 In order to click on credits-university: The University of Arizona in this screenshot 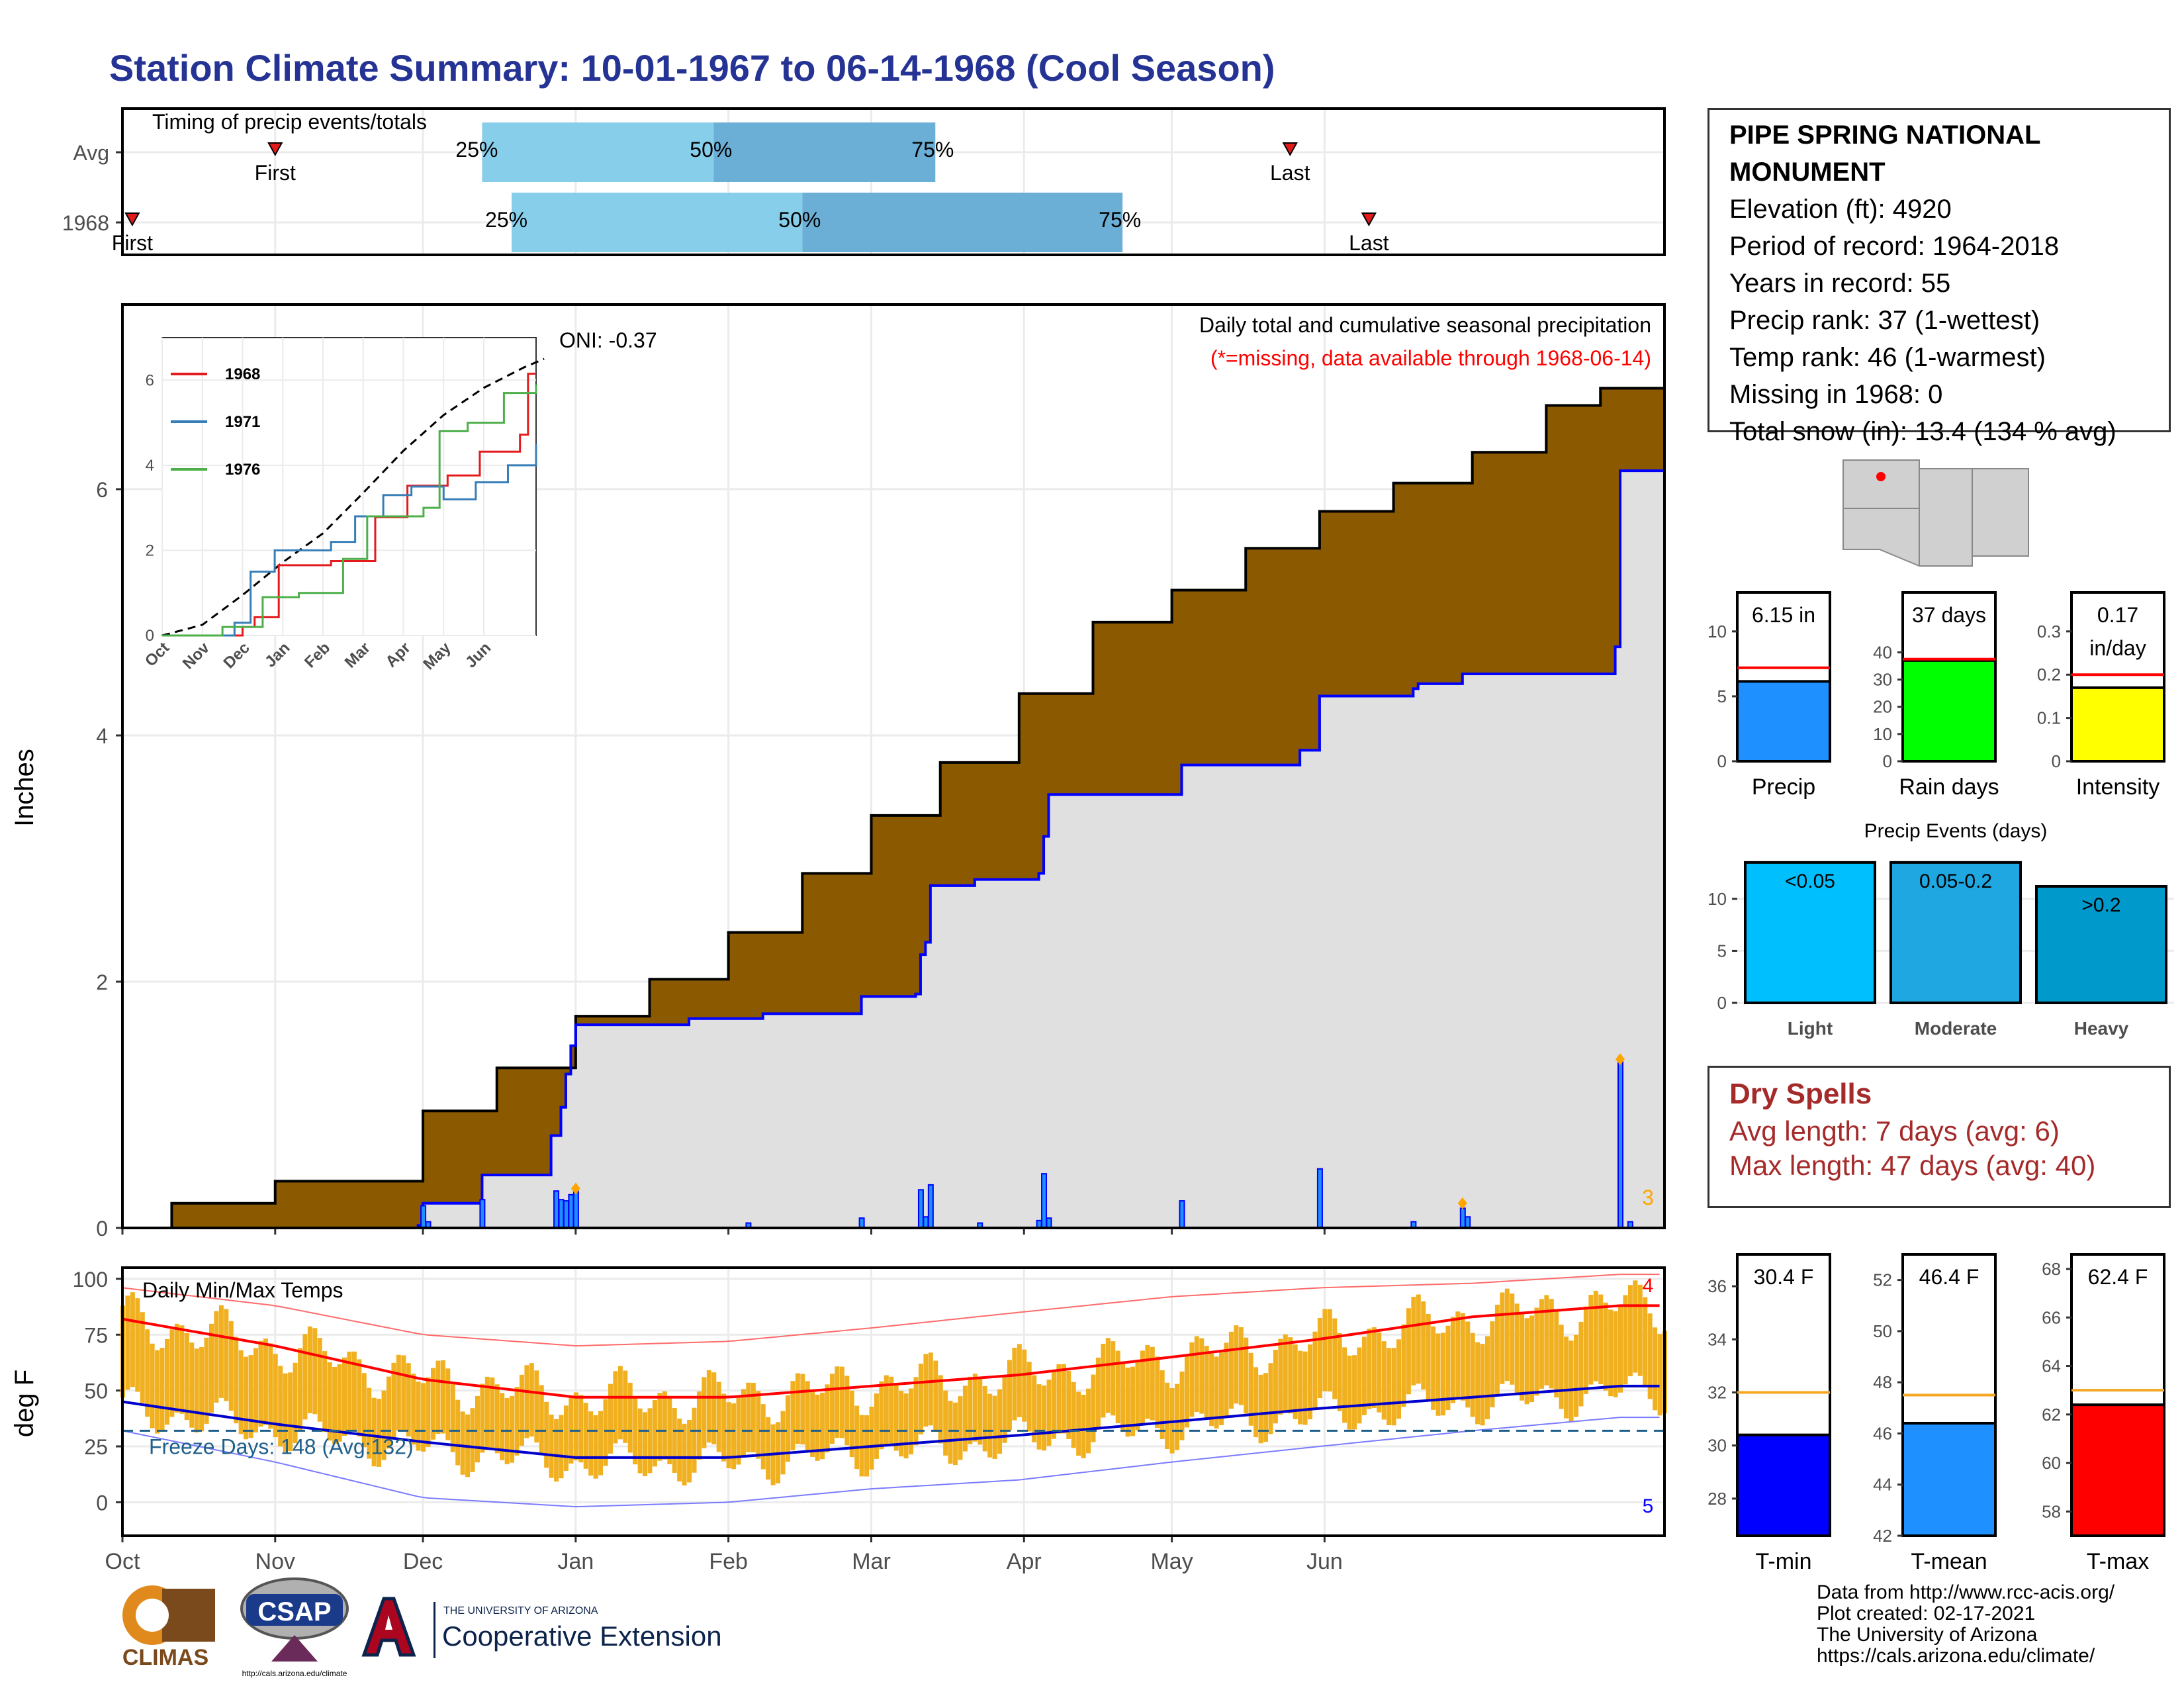, I will do `click(1928, 1635)`.